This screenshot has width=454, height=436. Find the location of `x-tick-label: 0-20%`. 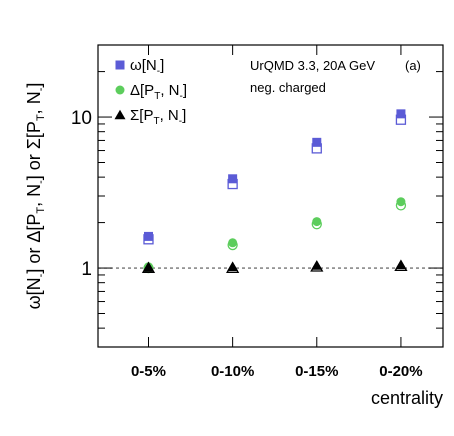

x-tick-label: 0-20% is located at coordinates (400, 371).